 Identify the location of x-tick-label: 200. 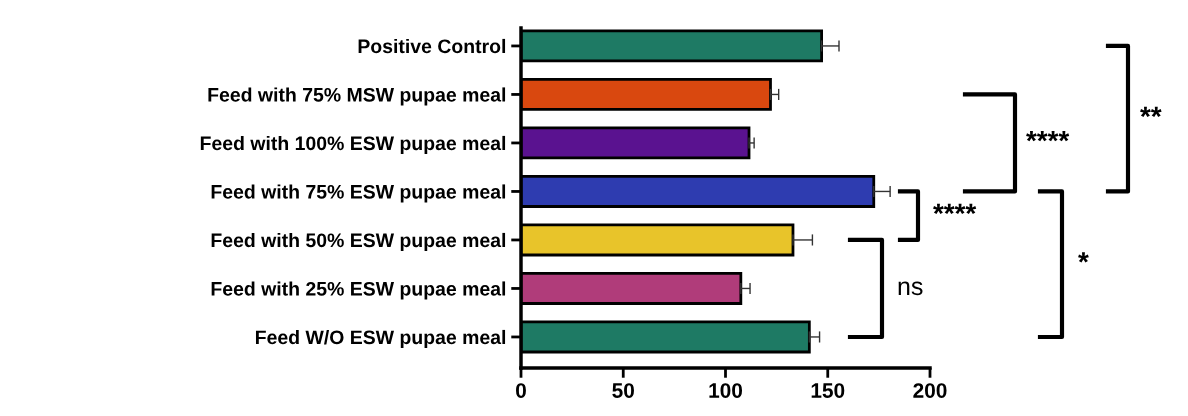
(930, 390).